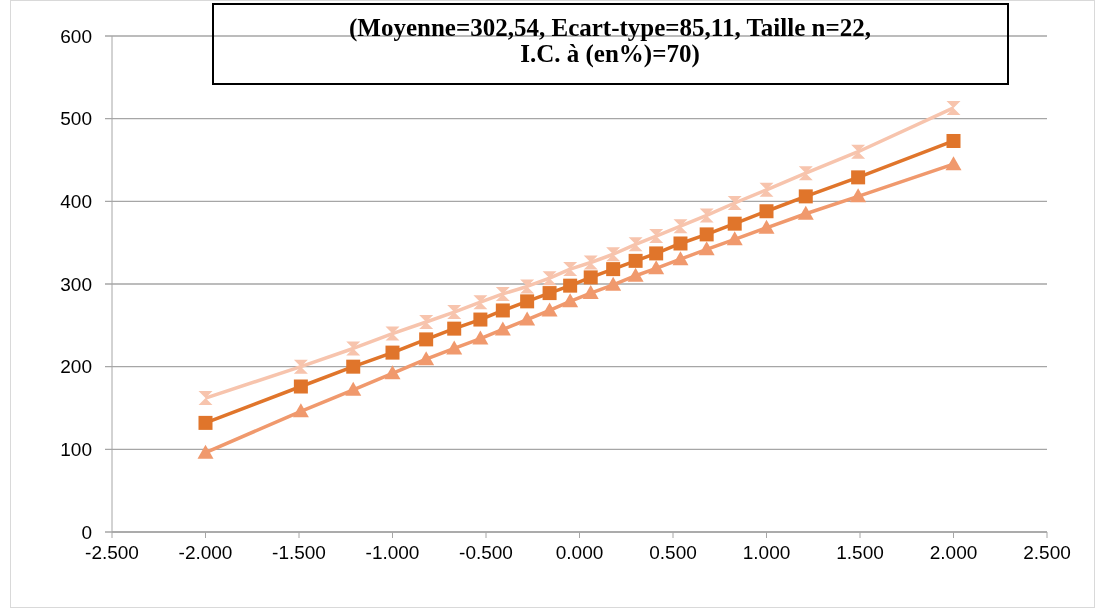 Image resolution: width=1095 pixels, height=609 pixels. What do you see at coordinates (112, 553) in the screenshot?
I see `x-tick-label: -2.500` at bounding box center [112, 553].